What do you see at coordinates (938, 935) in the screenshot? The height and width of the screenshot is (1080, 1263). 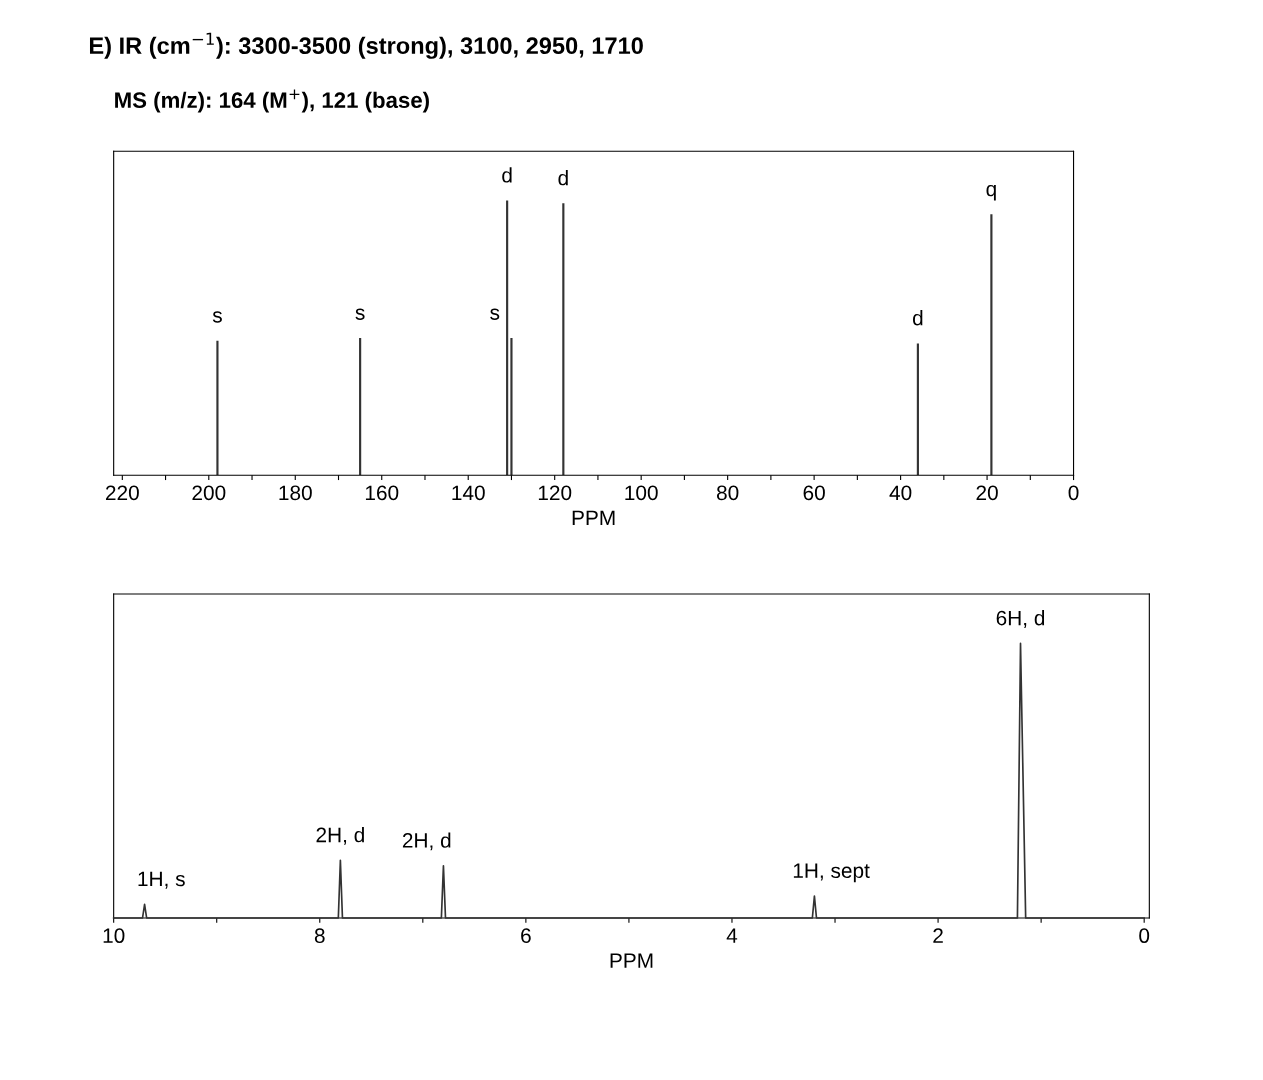 I see `x-tick-label: 2` at bounding box center [938, 935].